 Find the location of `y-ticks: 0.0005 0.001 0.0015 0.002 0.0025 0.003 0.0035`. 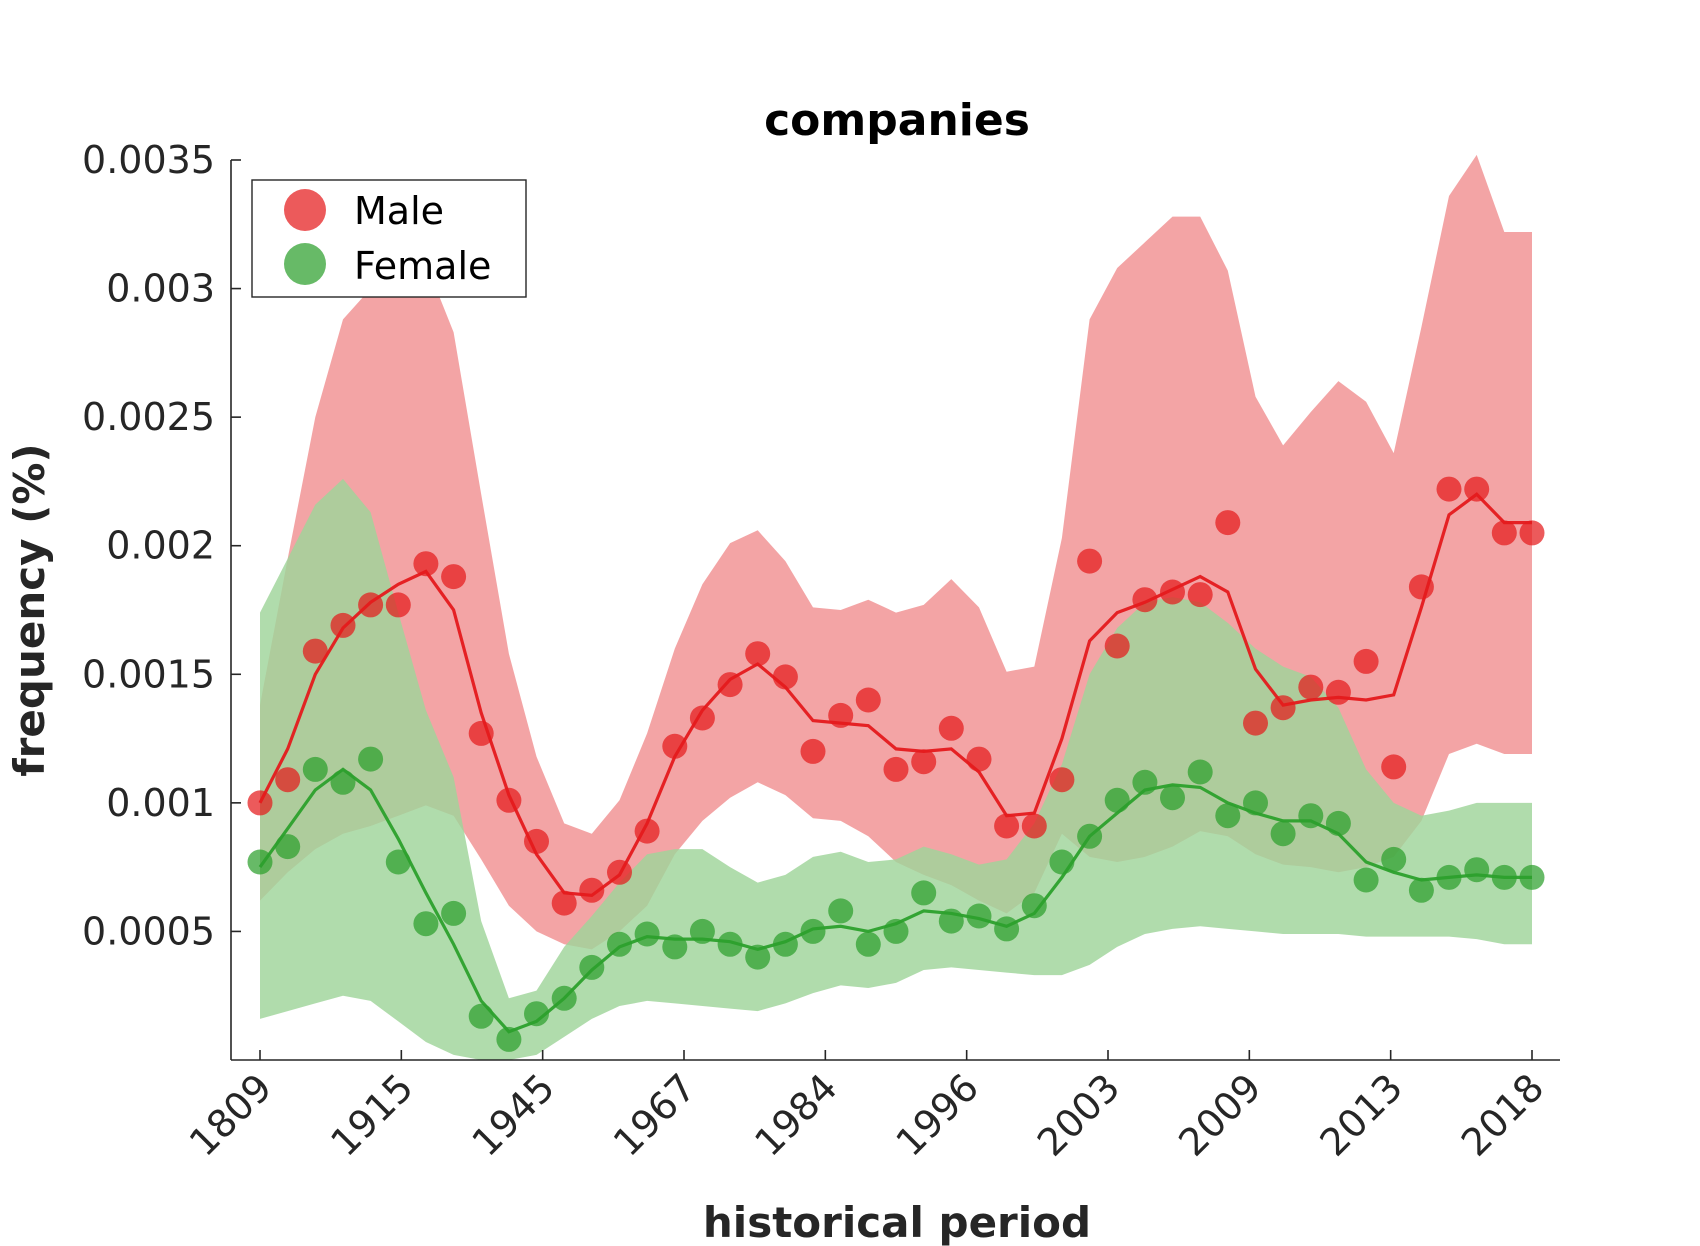

y-ticks: 0.0005 0.001 0.0015 0.002 0.0025 0.003 0.0035 is located at coordinates (161, 545).